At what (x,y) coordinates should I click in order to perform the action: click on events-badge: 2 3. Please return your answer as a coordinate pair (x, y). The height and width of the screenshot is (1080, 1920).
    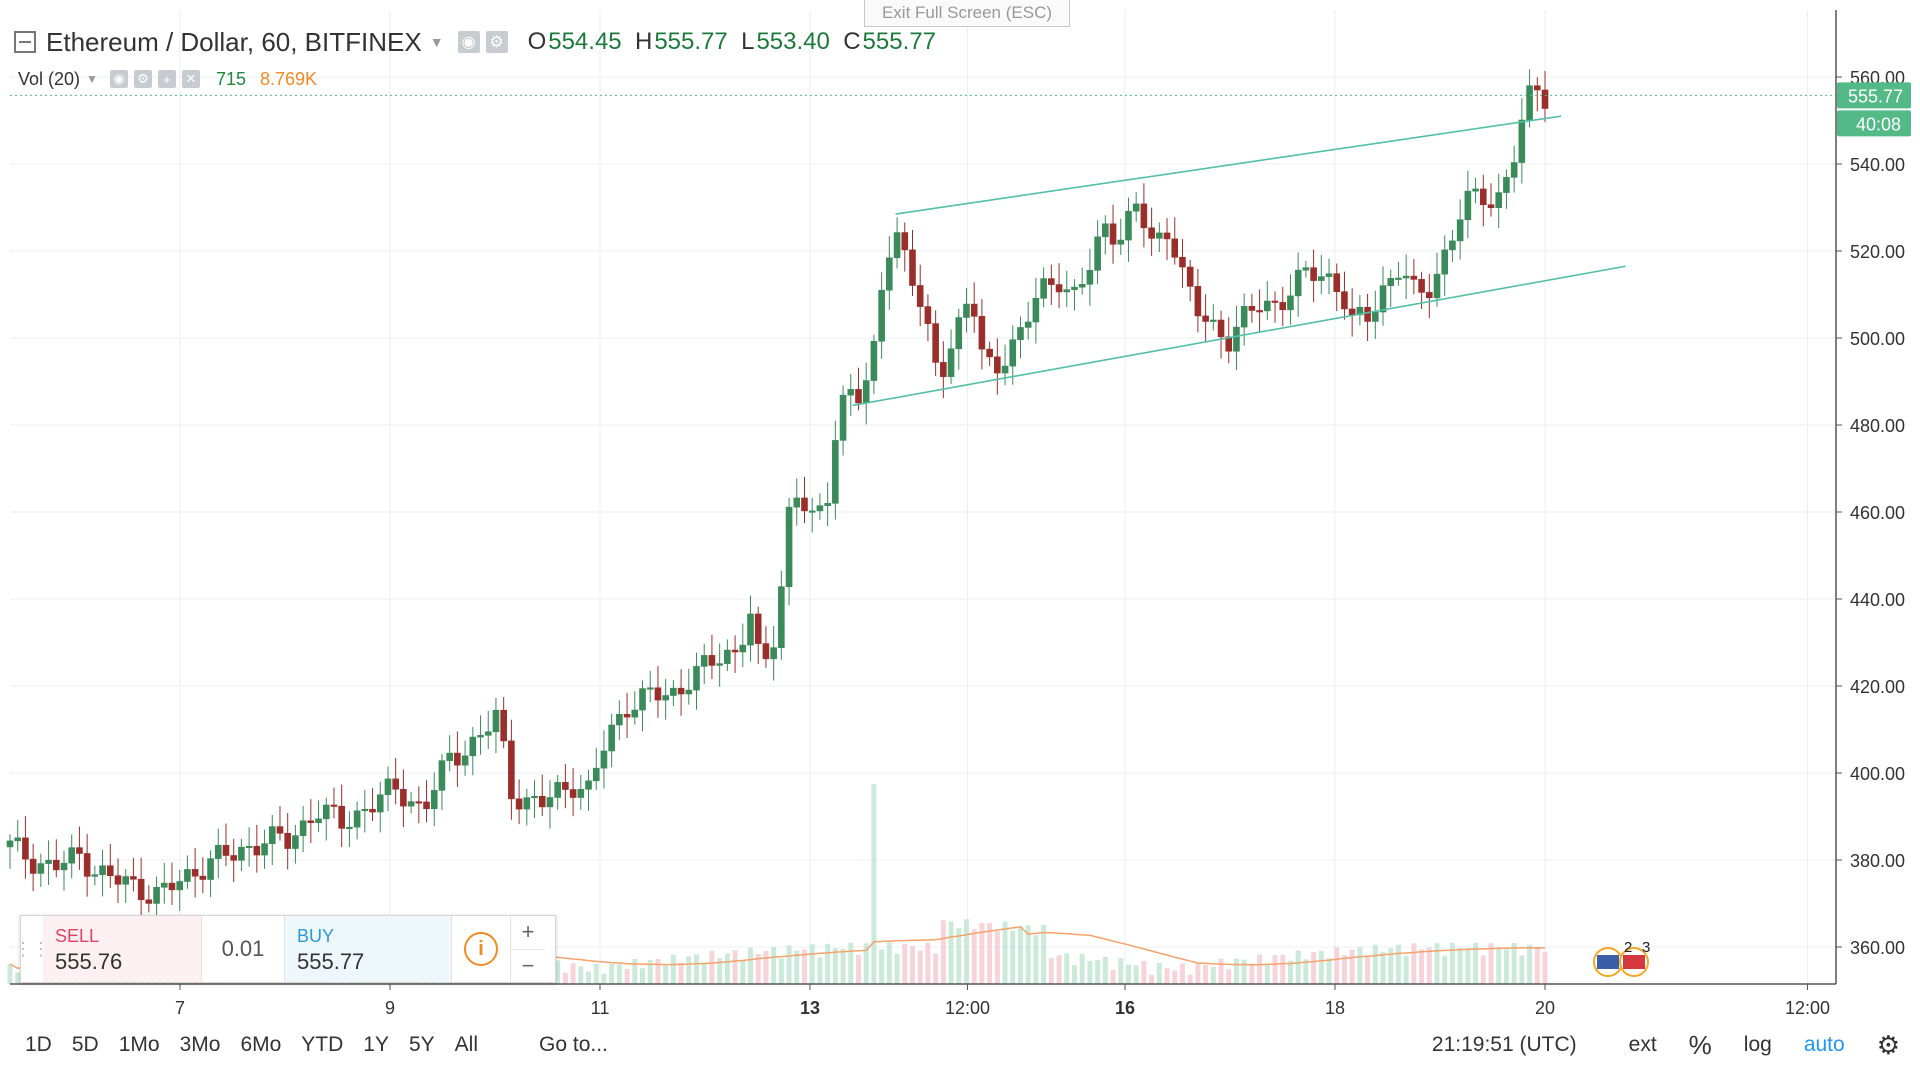
    Looking at the image, I should click on (1621, 958).